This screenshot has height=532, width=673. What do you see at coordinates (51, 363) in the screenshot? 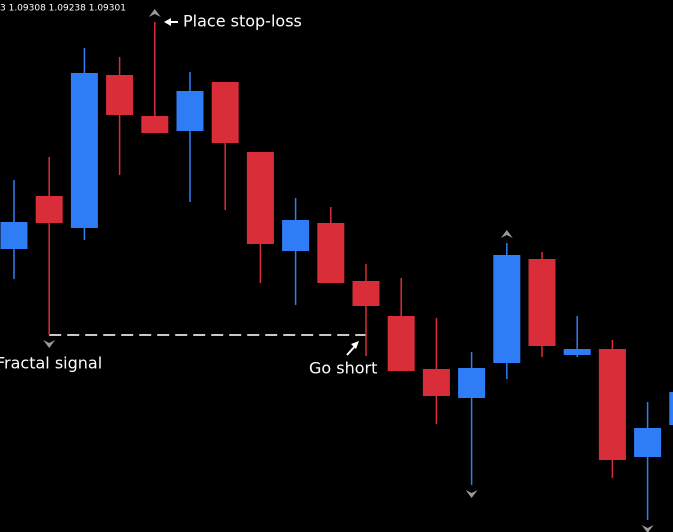
I see `annotation: Fractal signal` at bounding box center [51, 363].